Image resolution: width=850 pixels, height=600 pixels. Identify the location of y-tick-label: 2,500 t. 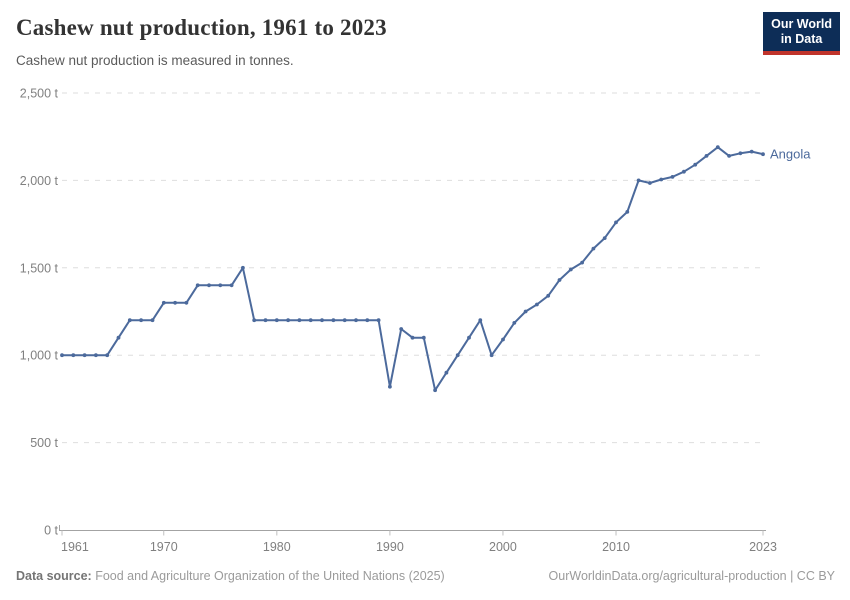
(39, 94).